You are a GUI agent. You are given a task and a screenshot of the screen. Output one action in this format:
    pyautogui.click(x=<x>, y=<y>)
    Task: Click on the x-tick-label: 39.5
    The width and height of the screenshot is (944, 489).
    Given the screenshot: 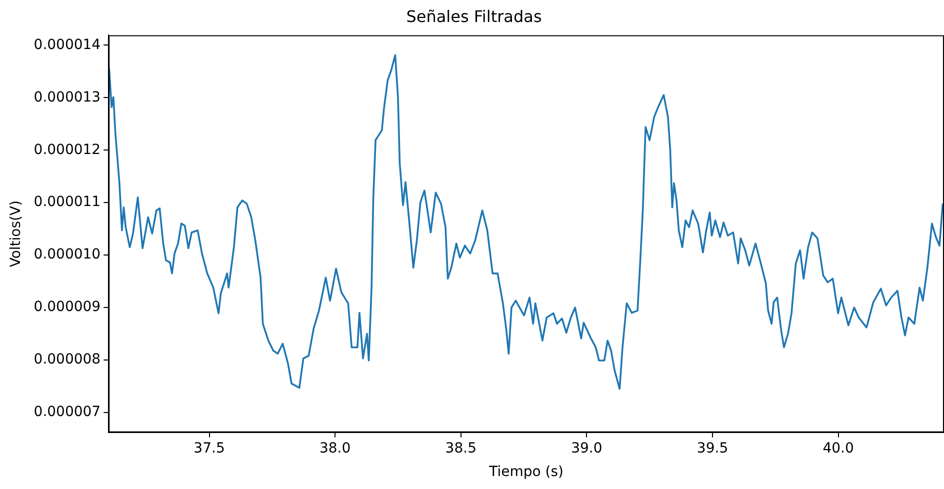 What is the action you would take?
    pyautogui.click(x=712, y=448)
    